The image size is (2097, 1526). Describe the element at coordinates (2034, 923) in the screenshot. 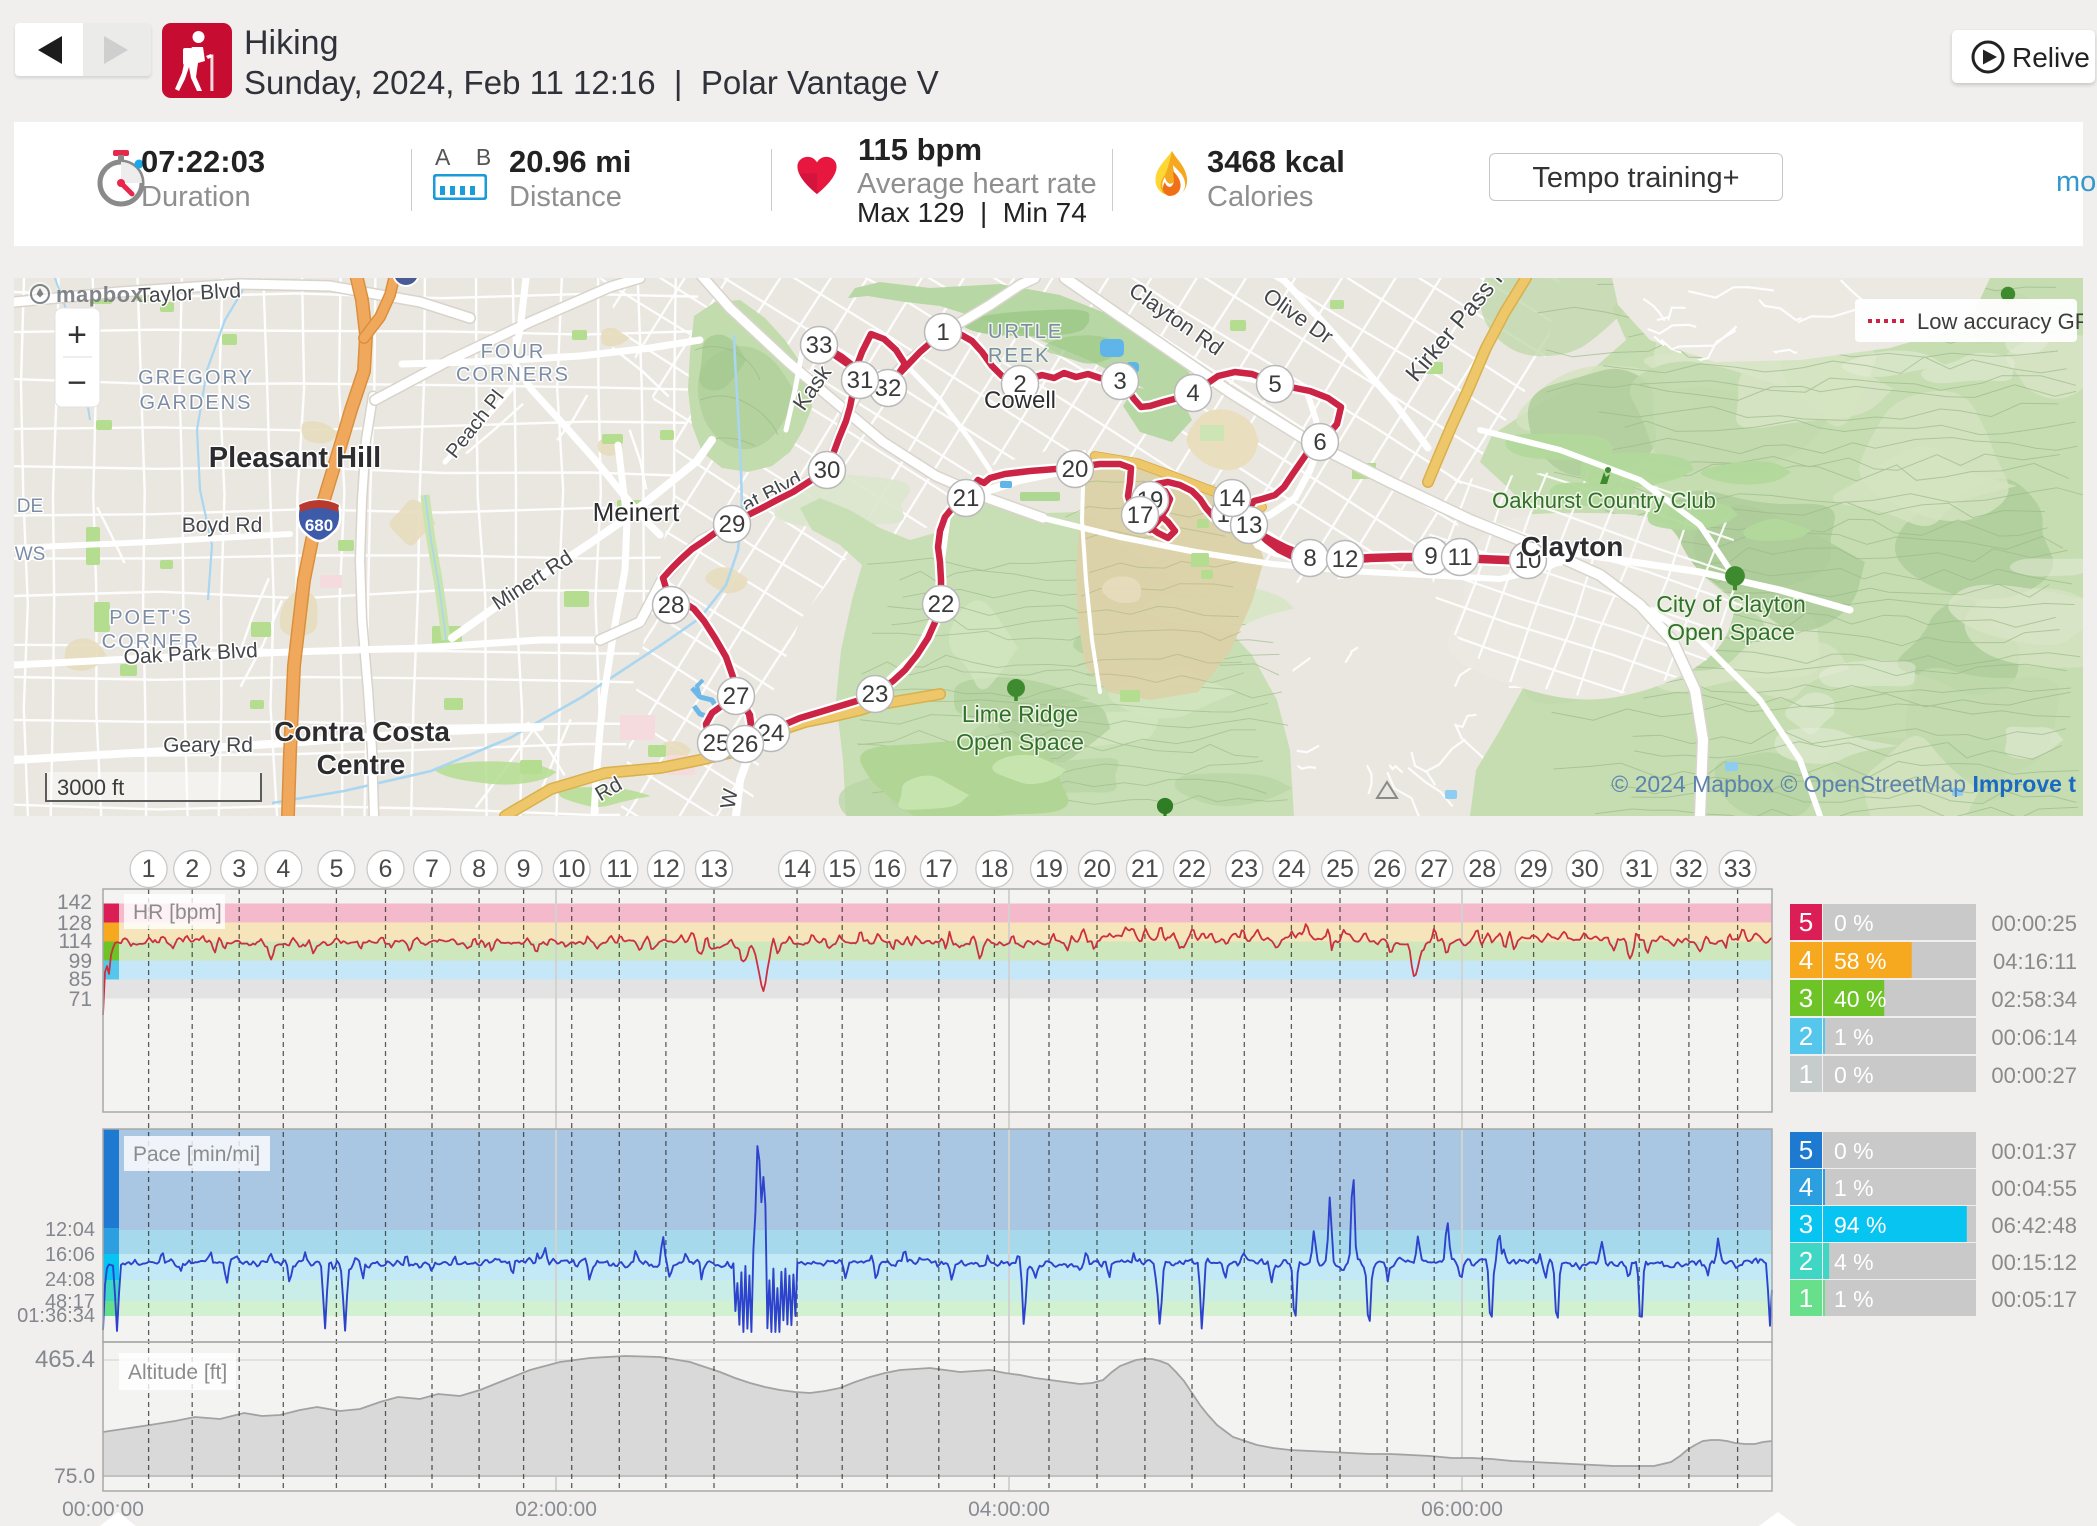

I see `svg-text: 00:00:25` at that location.